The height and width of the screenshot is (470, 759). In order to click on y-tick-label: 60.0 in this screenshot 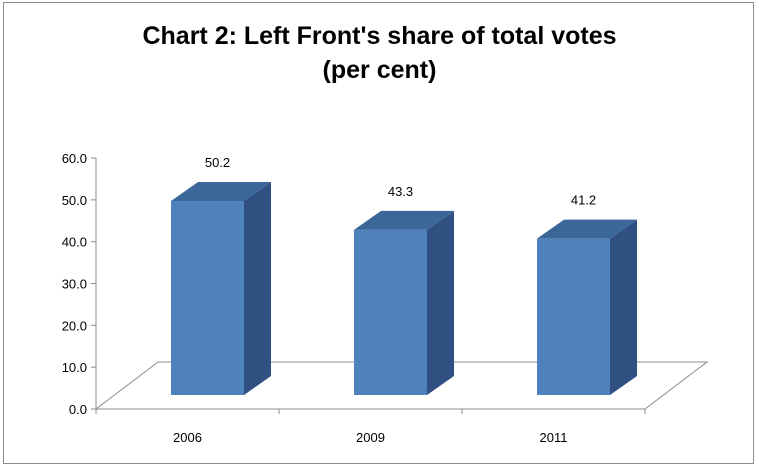, I will do `click(74, 158)`.